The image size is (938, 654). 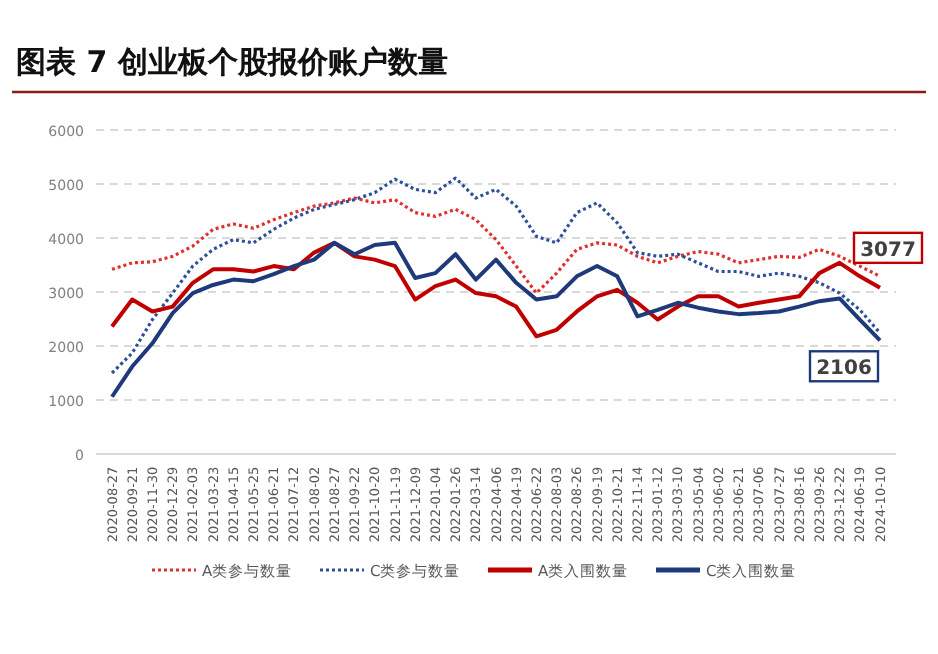 What do you see at coordinates (888, 250) in the screenshot?
I see `data-label: 3077` at bounding box center [888, 250].